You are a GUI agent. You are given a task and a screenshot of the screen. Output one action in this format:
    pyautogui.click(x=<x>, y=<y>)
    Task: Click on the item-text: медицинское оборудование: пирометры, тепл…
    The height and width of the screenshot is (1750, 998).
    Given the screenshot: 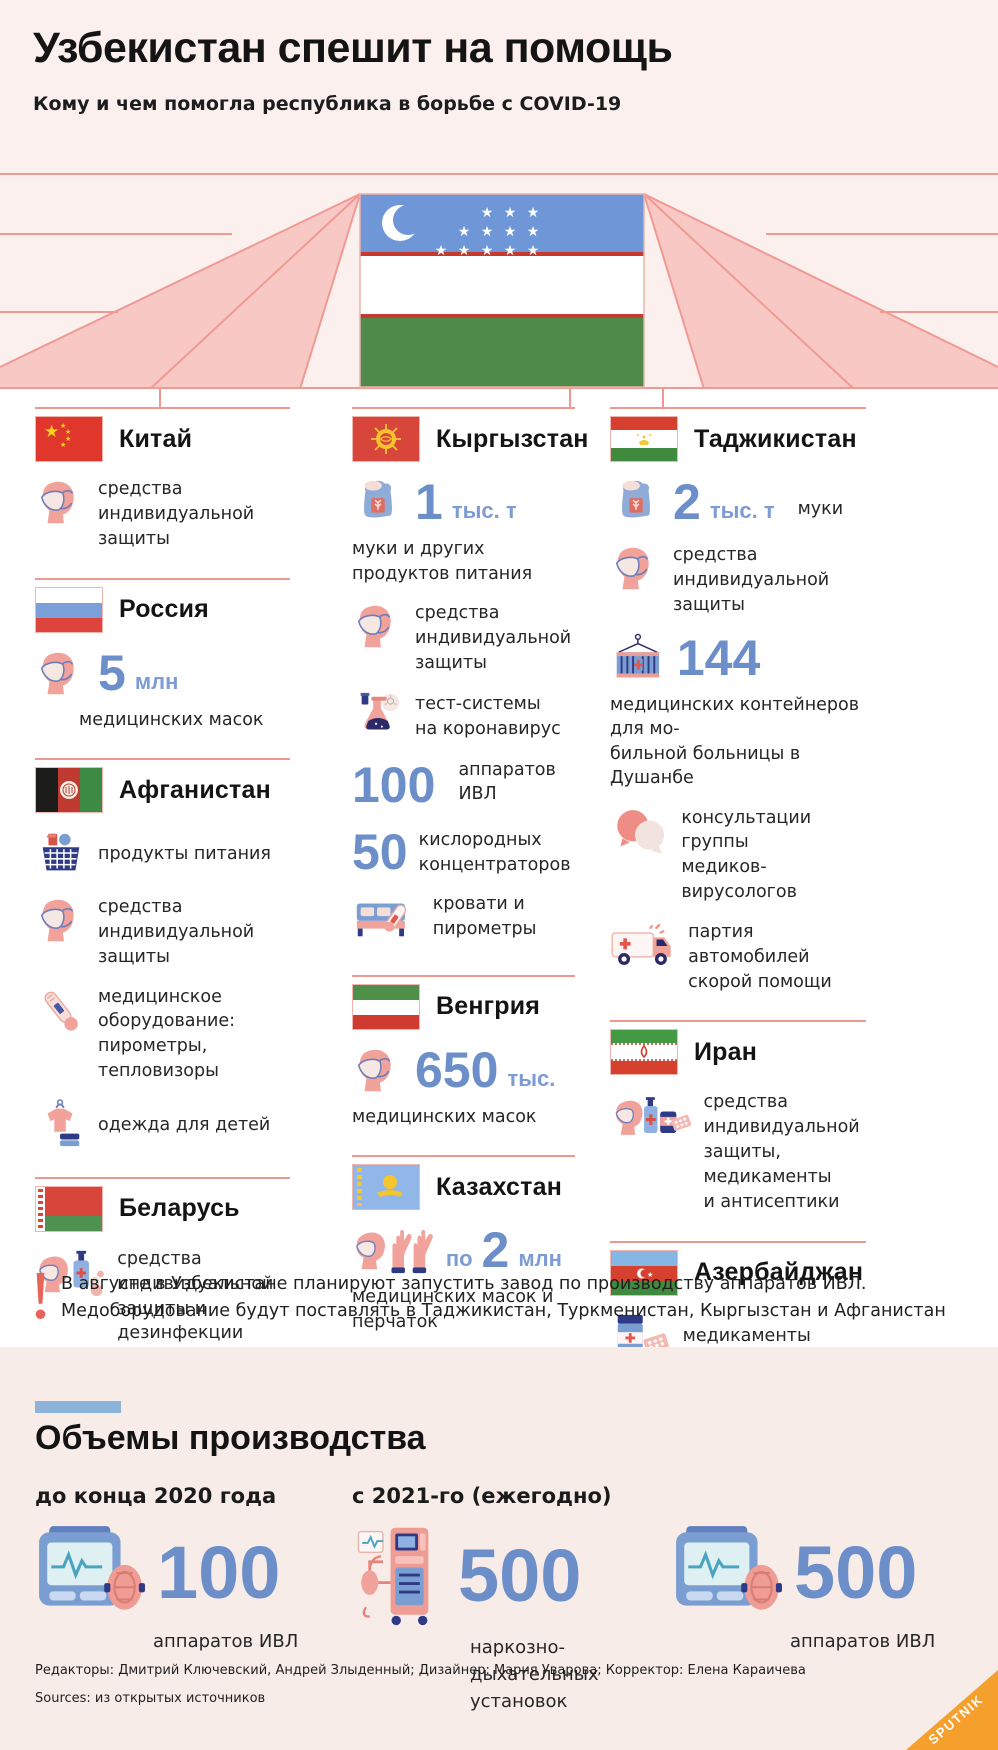 What is the action you would take?
    pyautogui.click(x=166, y=1034)
    